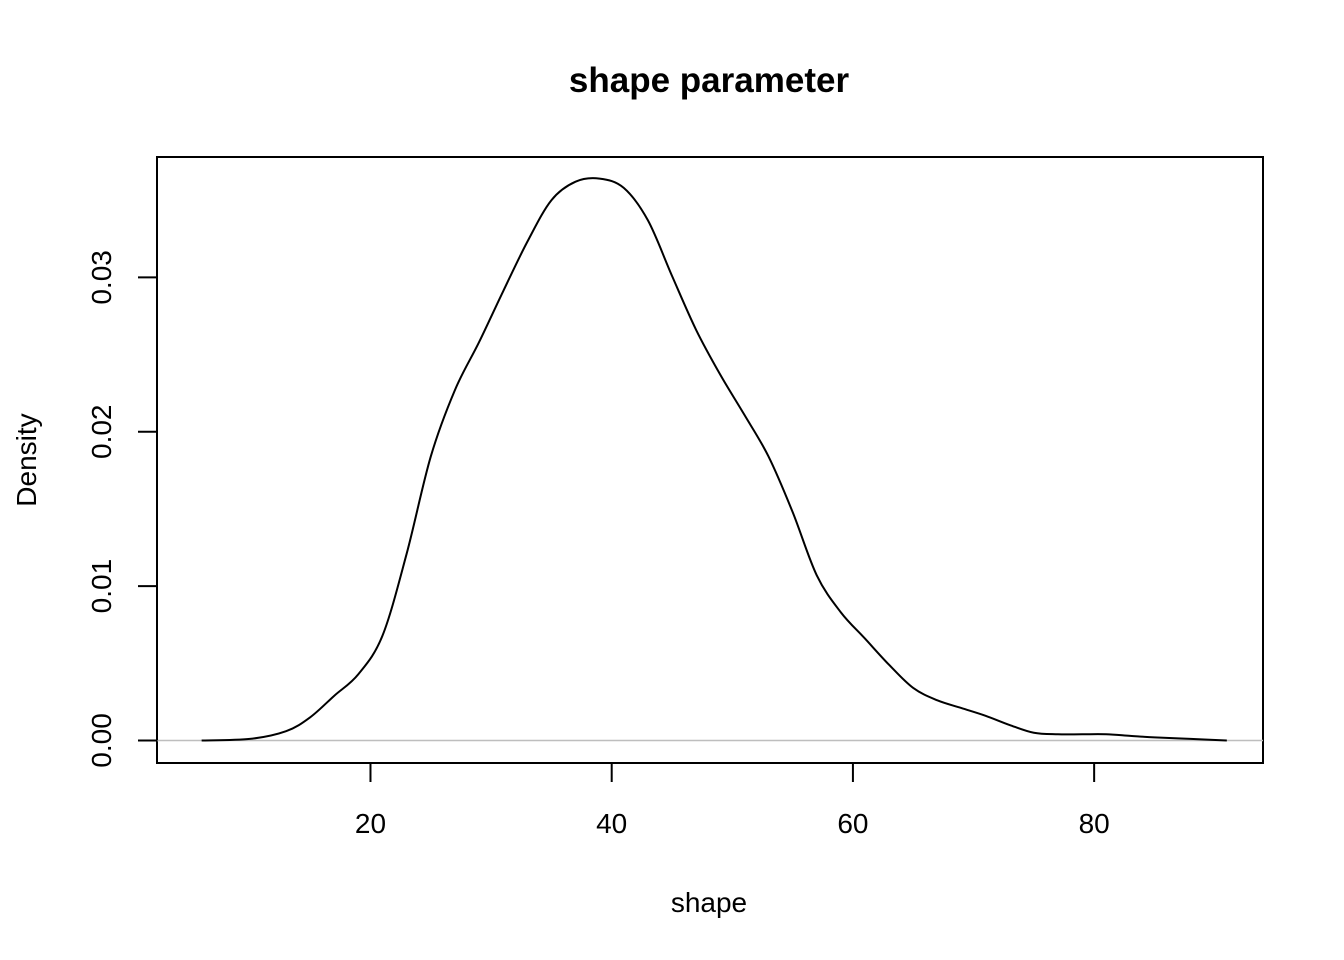 This screenshot has height=960, width=1344. Describe the element at coordinates (852, 823) in the screenshot. I see `x-tick-label: 60` at that location.